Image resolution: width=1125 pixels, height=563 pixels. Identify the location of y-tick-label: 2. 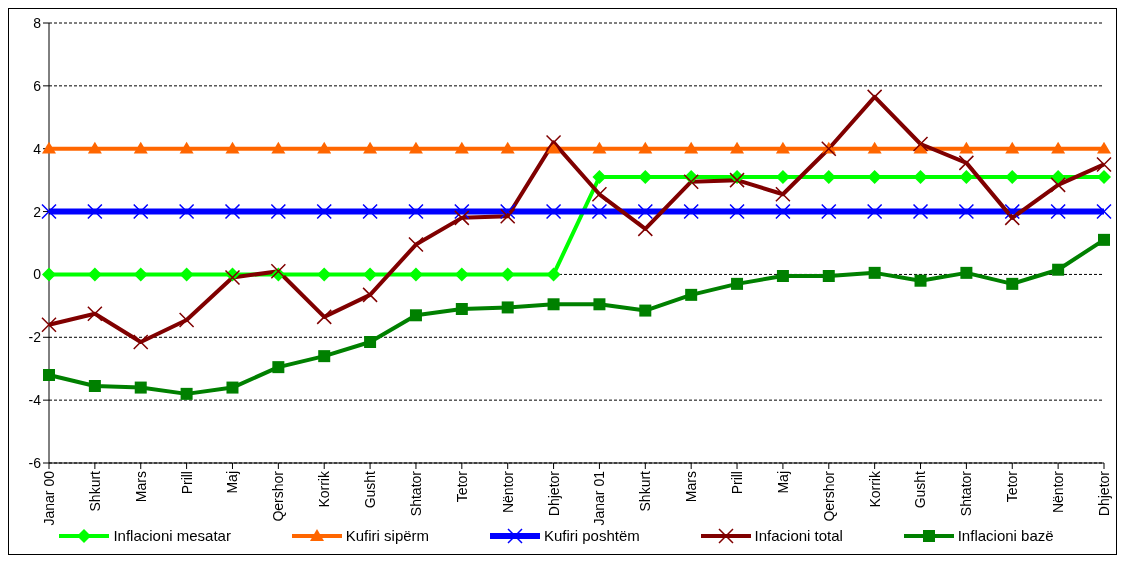
(37, 211).